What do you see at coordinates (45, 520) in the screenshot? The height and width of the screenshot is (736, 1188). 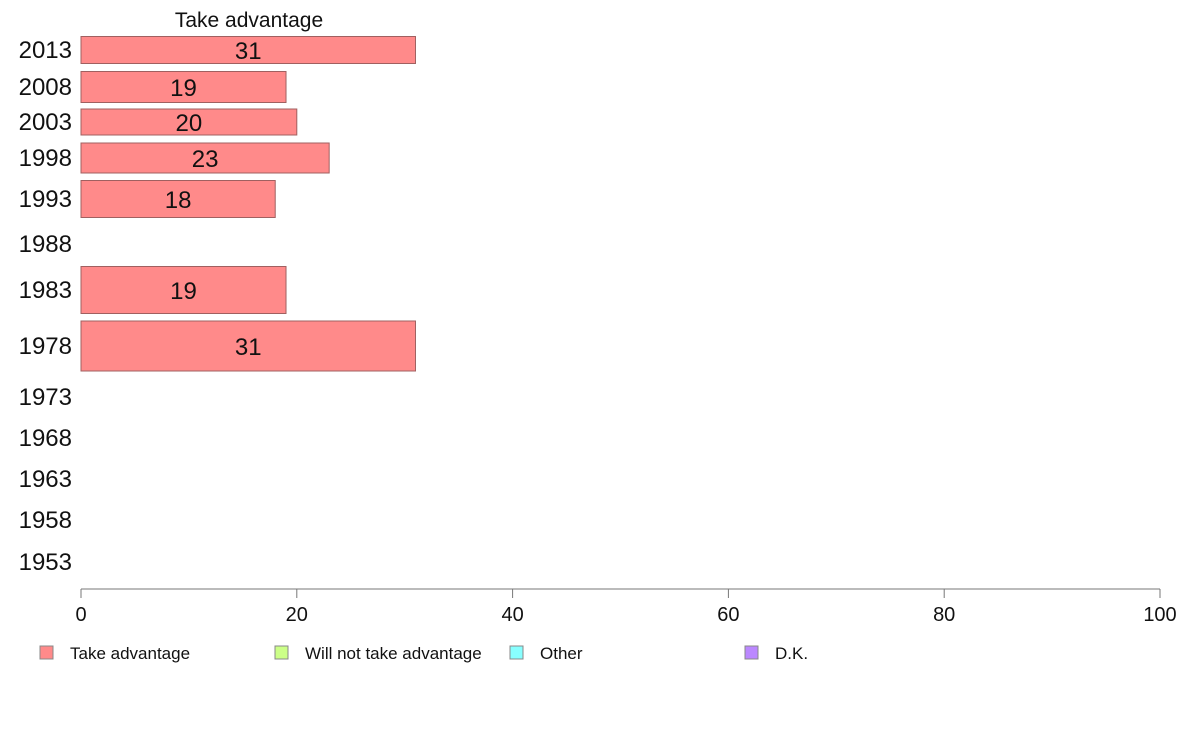 I see `y-tick-label: 1958` at bounding box center [45, 520].